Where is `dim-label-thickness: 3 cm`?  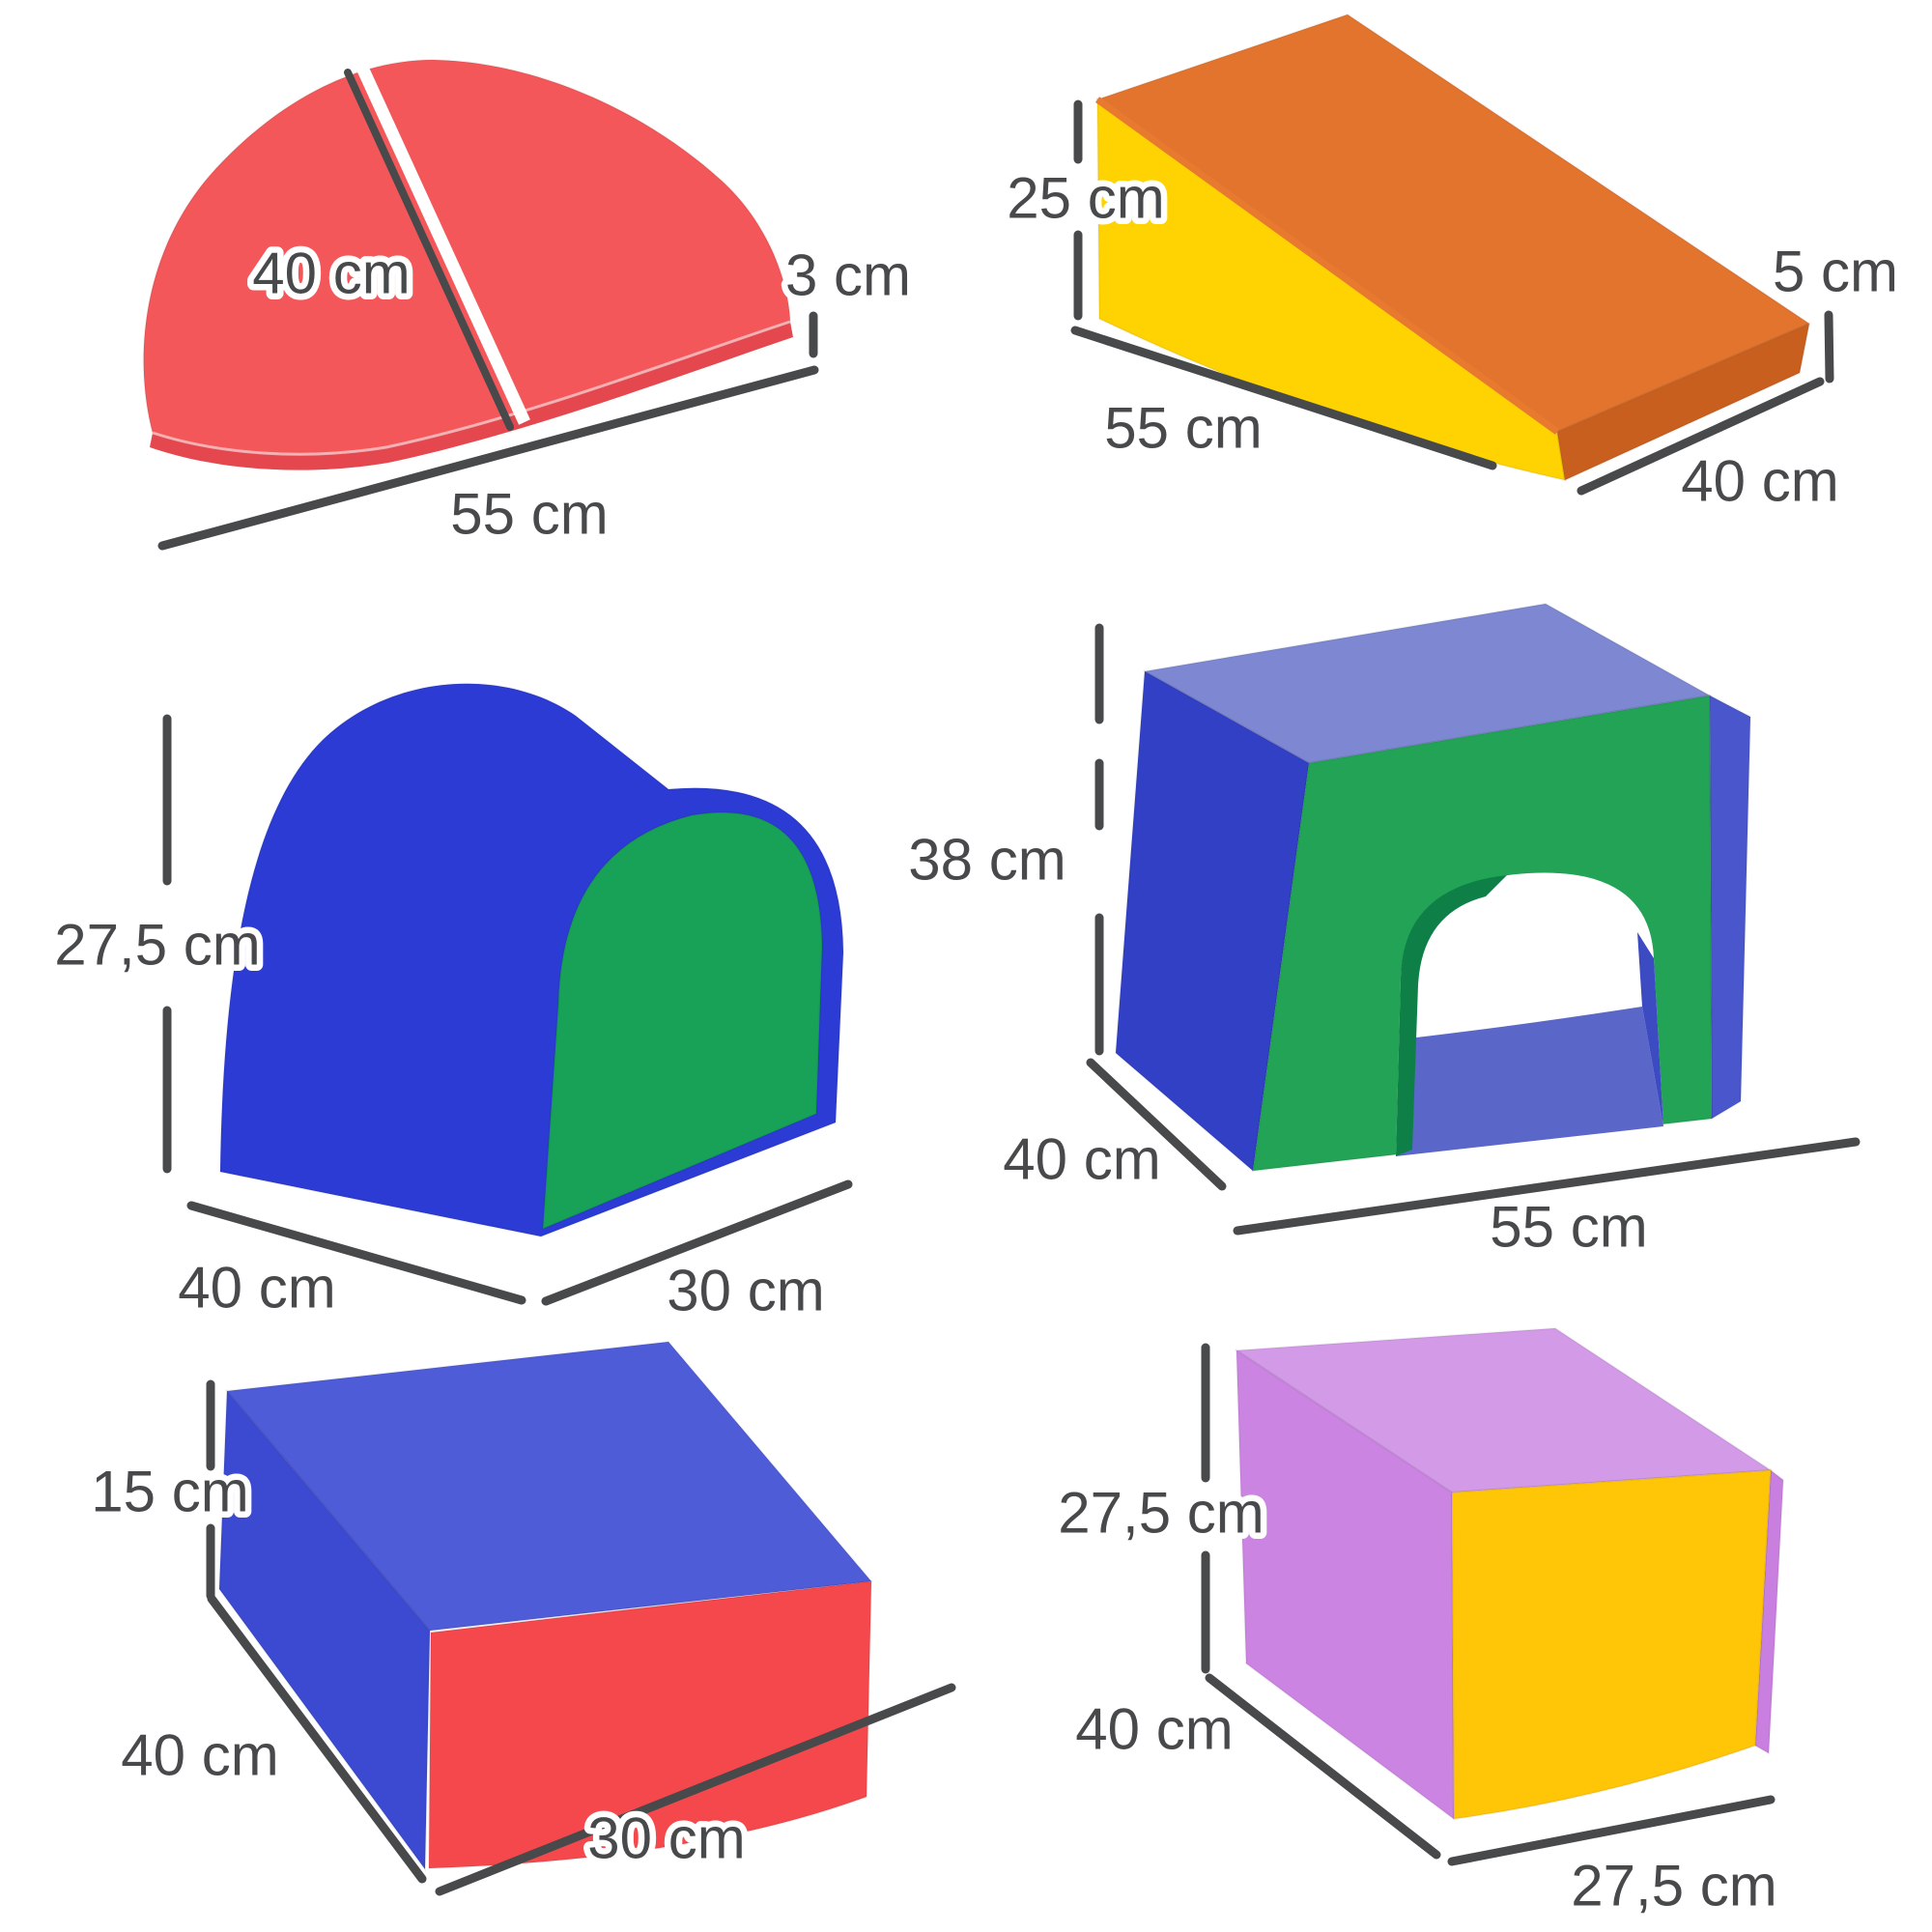 dim-label-thickness: 3 cm is located at coordinates (848, 275).